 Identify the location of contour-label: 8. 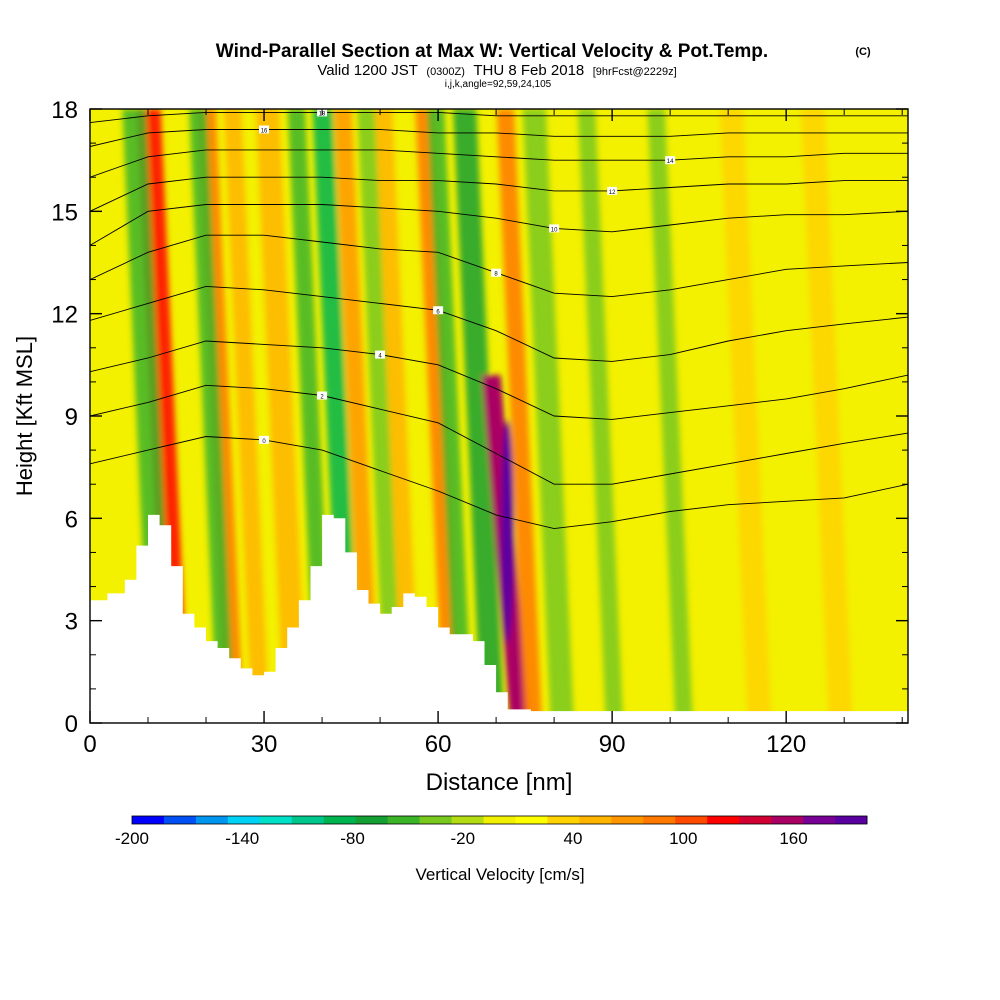
(496, 275).